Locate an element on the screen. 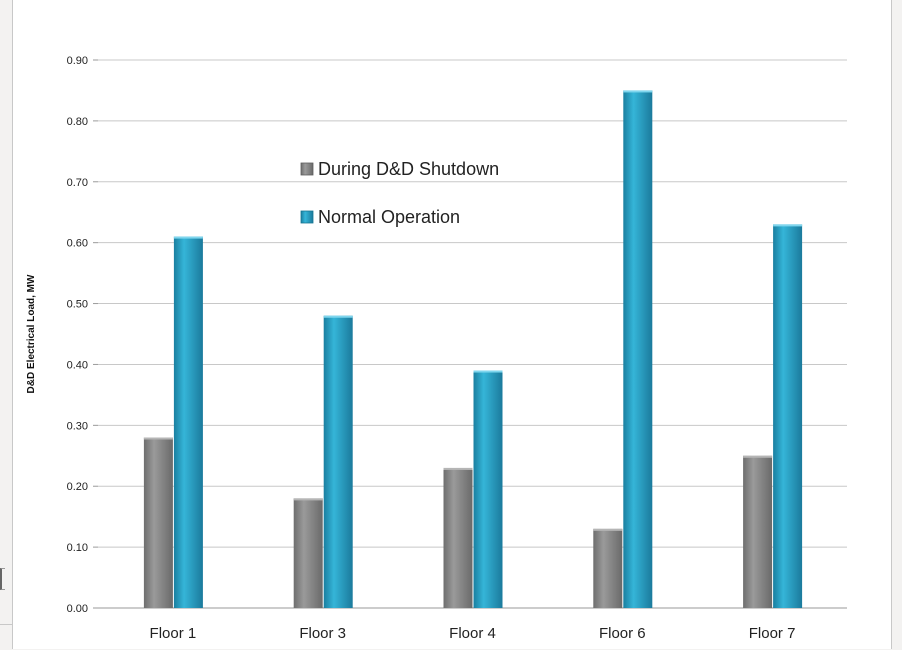 The width and height of the screenshot is (902, 650). x-tick-label: Floor 3 is located at coordinates (322, 633).